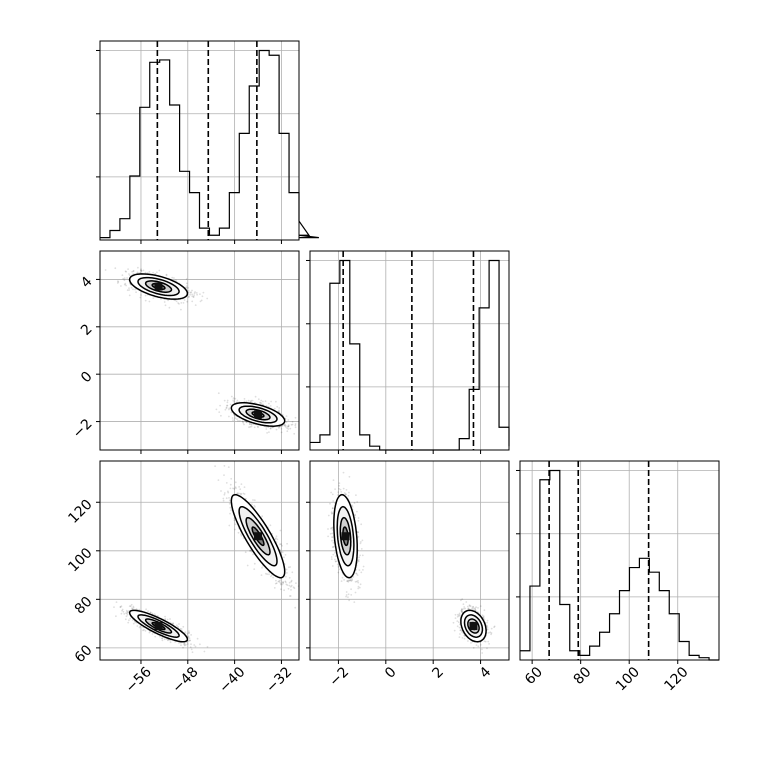 Image resolution: width=760 pixels, height=760 pixels. I want to click on panel-frame, so click(199, 350).